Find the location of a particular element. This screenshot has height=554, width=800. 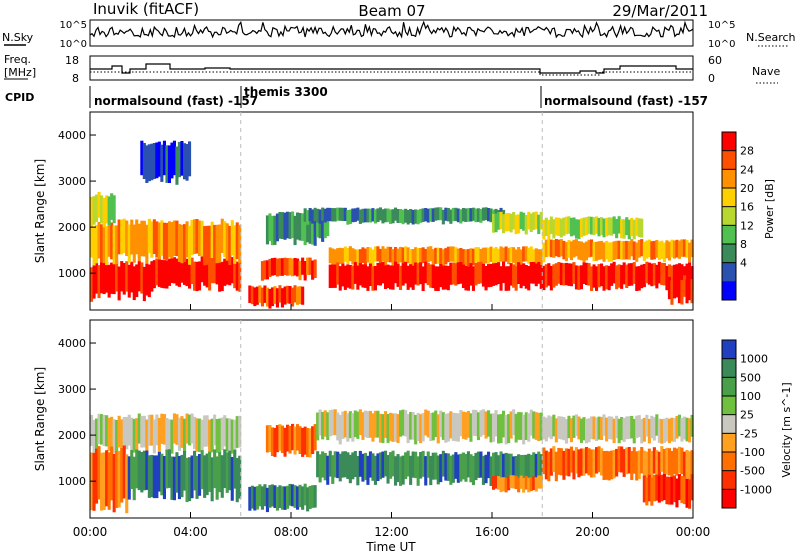

power-y-axis-label: Slant Range [km] is located at coordinates (40, 211).